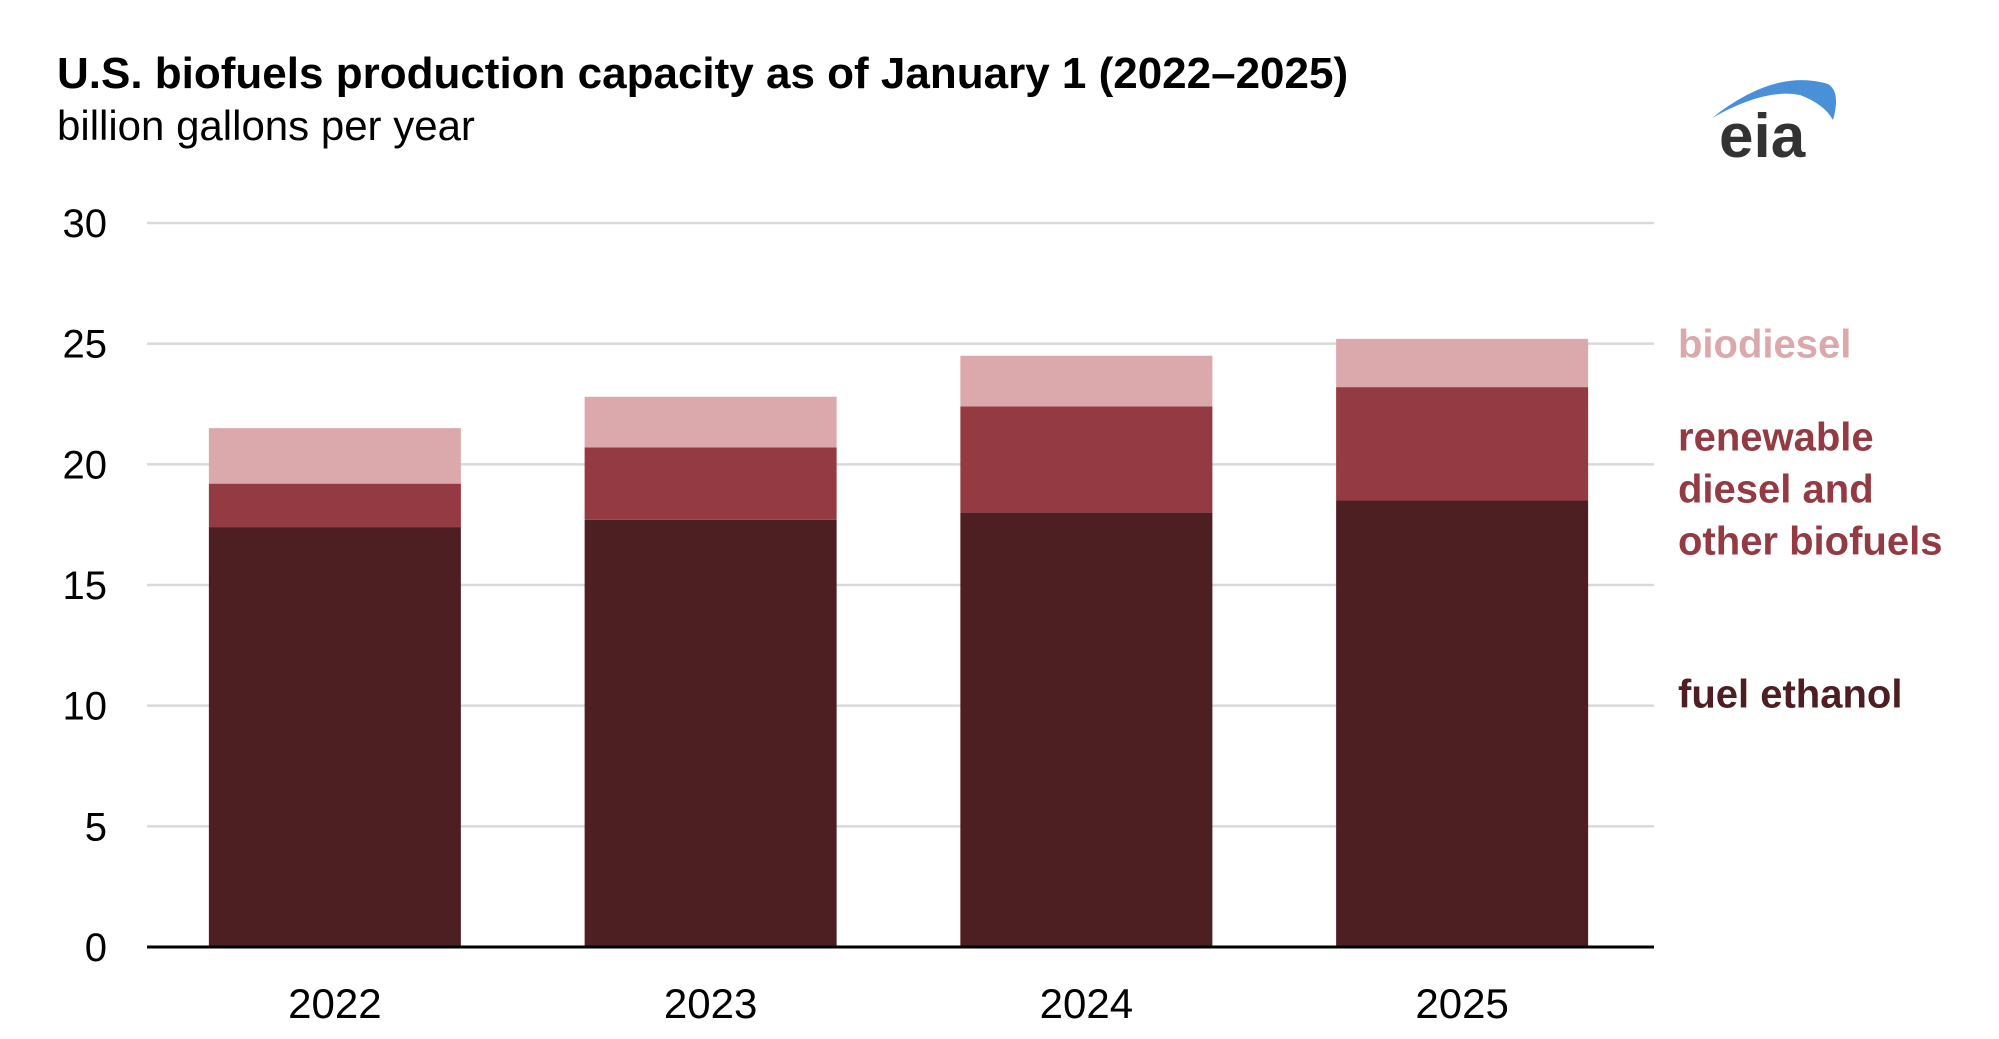  What do you see at coordinates (1810, 541) in the screenshot?
I see `legend-label: other biofuels` at bounding box center [1810, 541].